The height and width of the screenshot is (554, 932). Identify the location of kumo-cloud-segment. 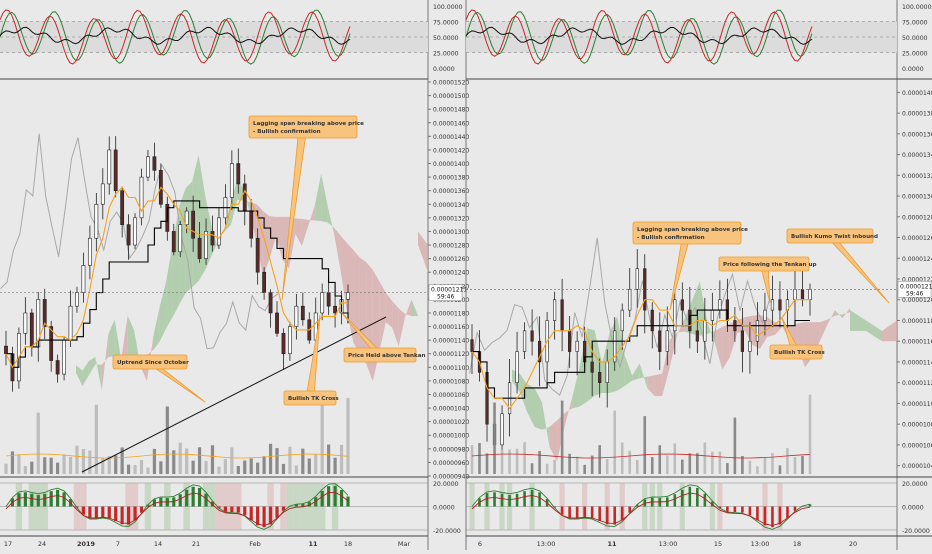
(369, 321).